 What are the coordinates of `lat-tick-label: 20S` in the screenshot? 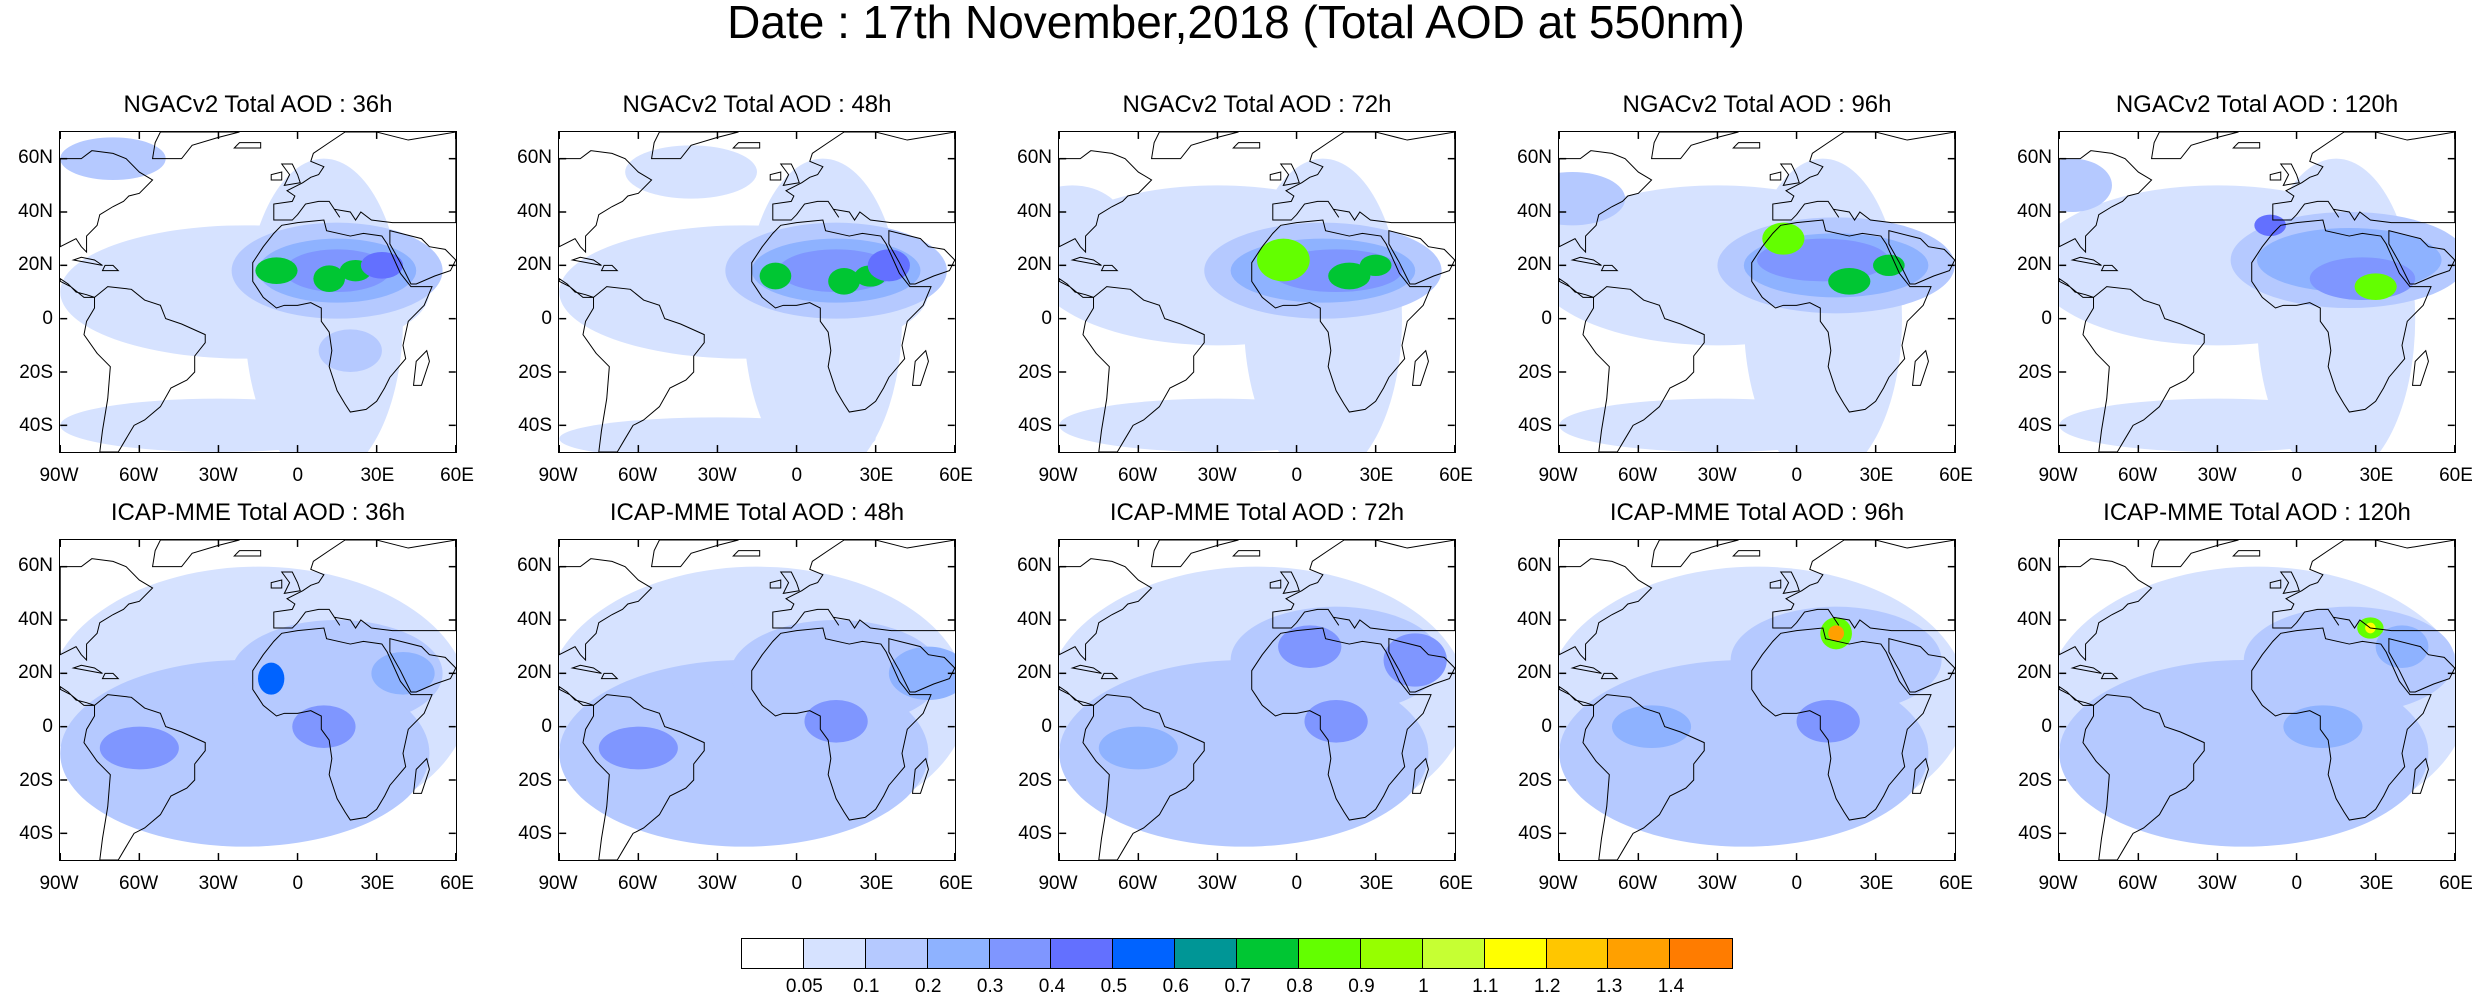 It's located at (535, 372).